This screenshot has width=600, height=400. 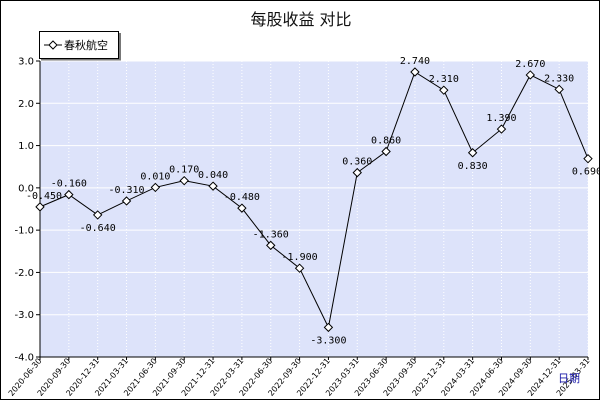 I want to click on data-label: 2.670, so click(x=530, y=64).